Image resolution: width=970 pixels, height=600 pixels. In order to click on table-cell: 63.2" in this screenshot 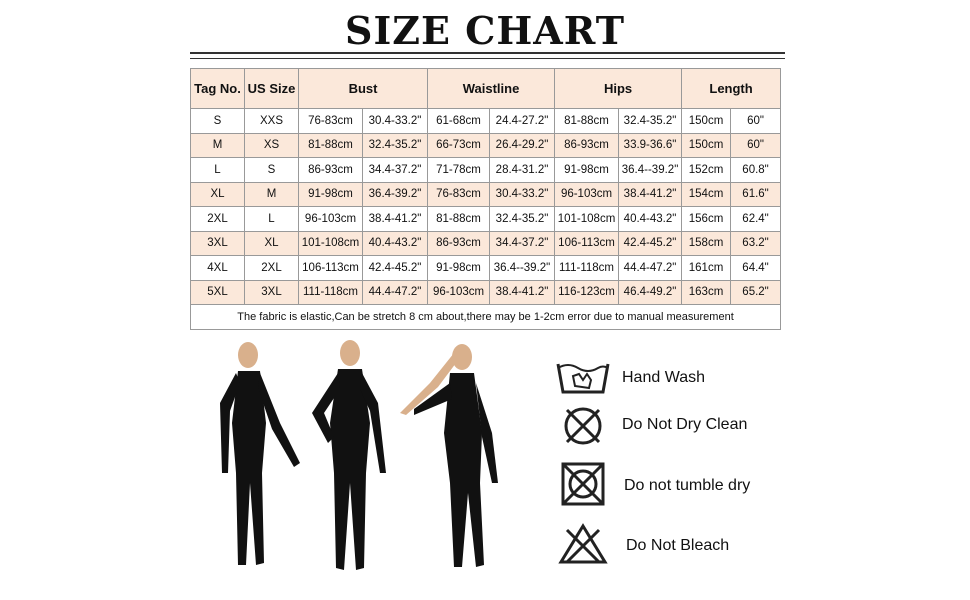, I will do `click(756, 243)`.